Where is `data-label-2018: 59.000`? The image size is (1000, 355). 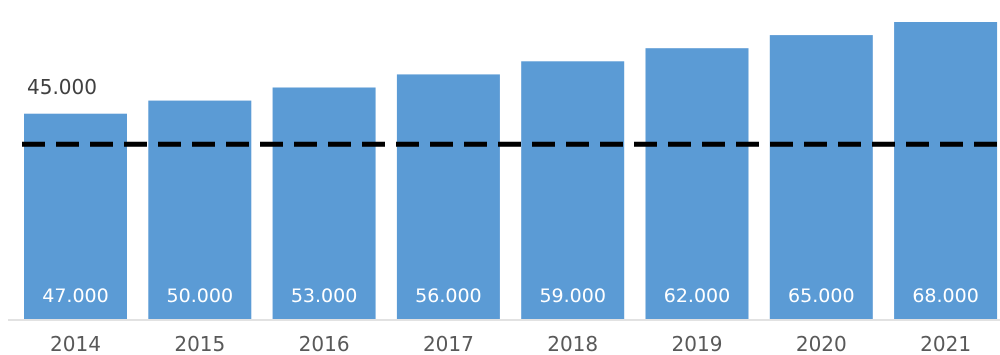 data-label-2018: 59.000 is located at coordinates (572, 296).